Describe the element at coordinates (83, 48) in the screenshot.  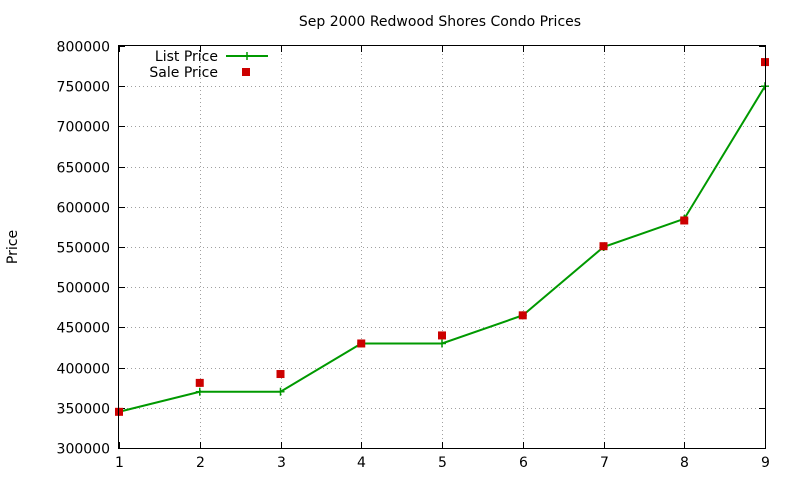
I see `y-tick-label: 800000` at that location.